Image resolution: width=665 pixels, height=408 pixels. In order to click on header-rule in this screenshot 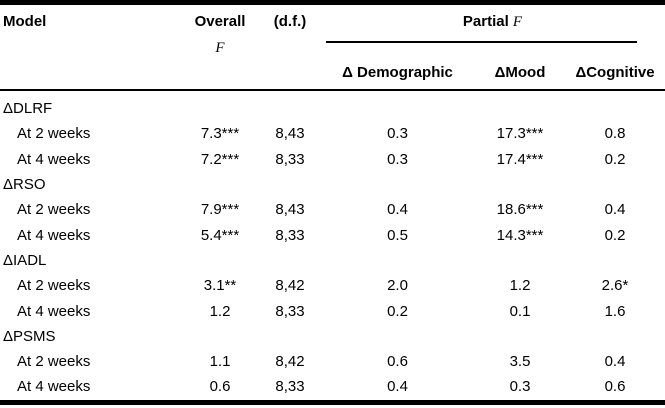, I will do `click(332, 90)`.